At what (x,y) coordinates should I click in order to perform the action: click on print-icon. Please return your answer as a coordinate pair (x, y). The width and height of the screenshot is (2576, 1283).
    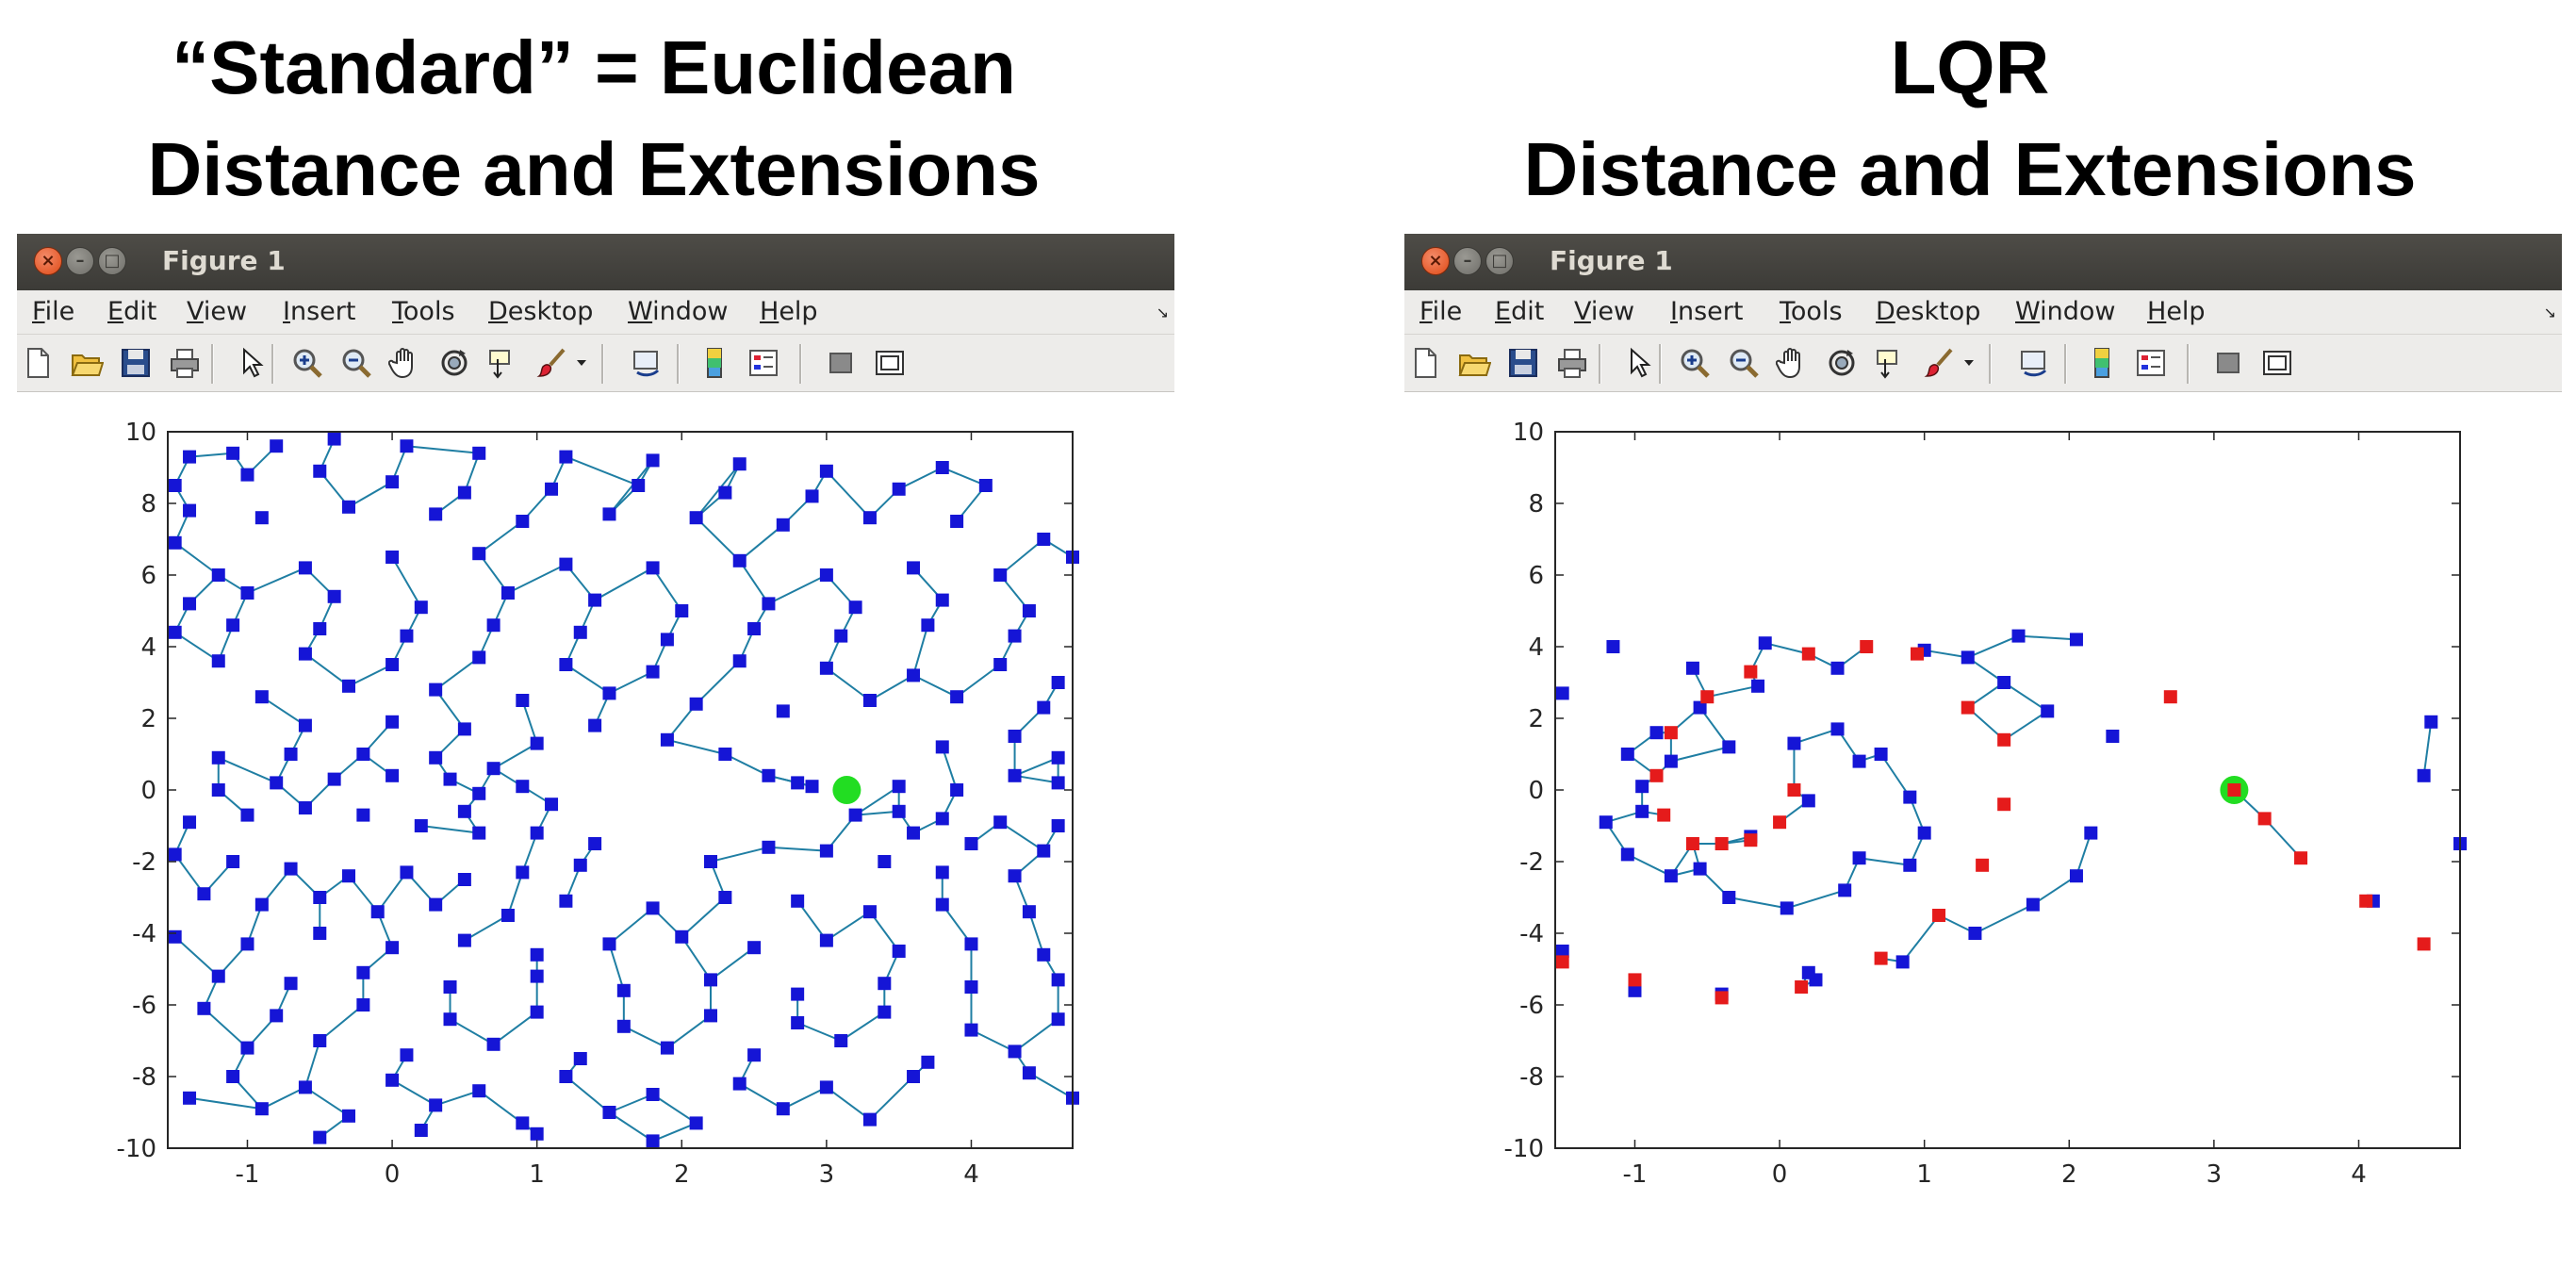
    Looking at the image, I should click on (185, 364).